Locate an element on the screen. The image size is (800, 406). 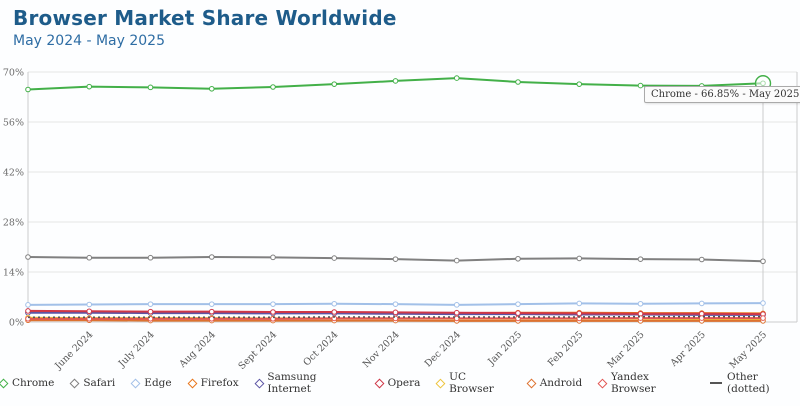
legend-item-safari: Safari is located at coordinates (92, 383).